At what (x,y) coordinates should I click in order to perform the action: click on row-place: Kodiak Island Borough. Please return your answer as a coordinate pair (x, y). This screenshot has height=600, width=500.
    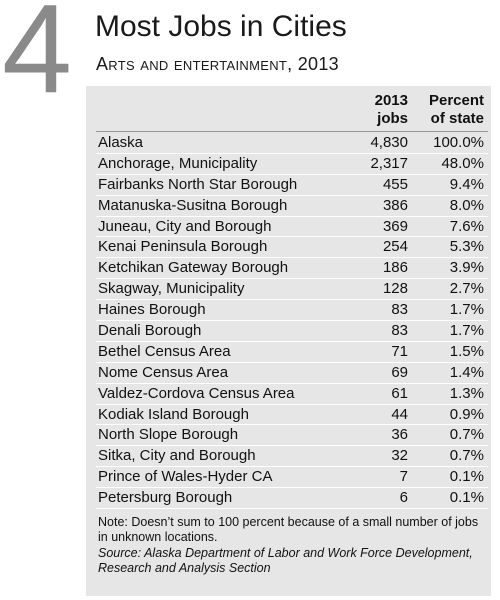
    Looking at the image, I should click on (173, 414).